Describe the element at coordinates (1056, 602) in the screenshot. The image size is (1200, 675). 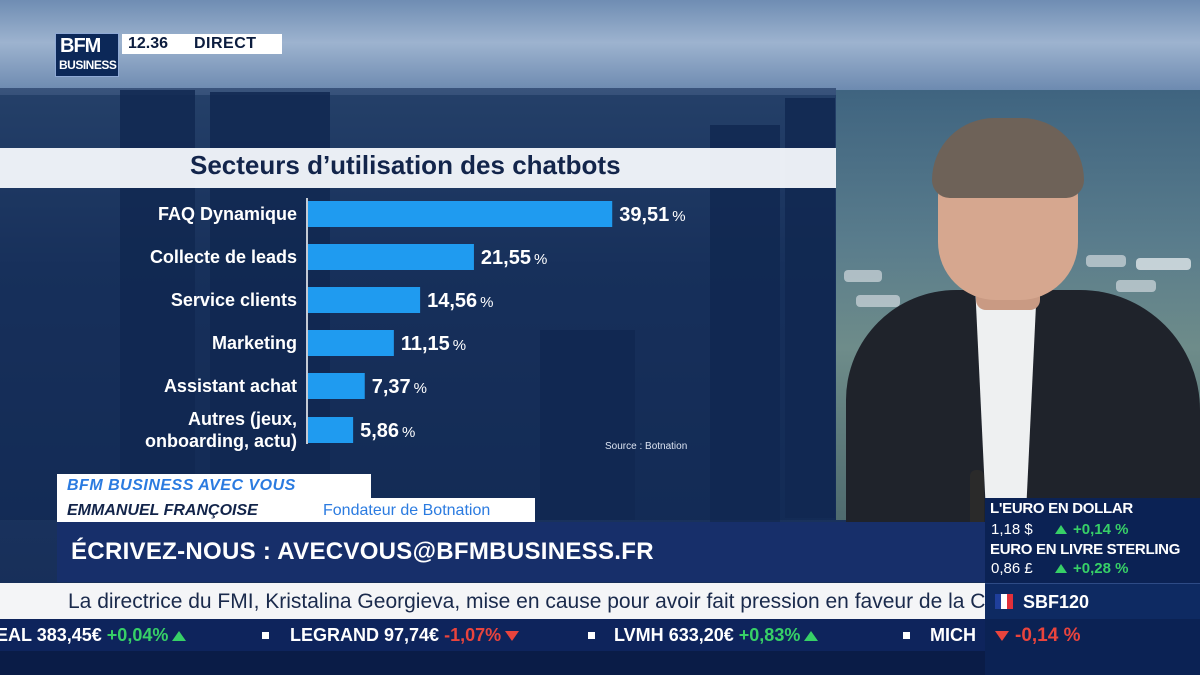
I see `index-name: SBF120` at that location.